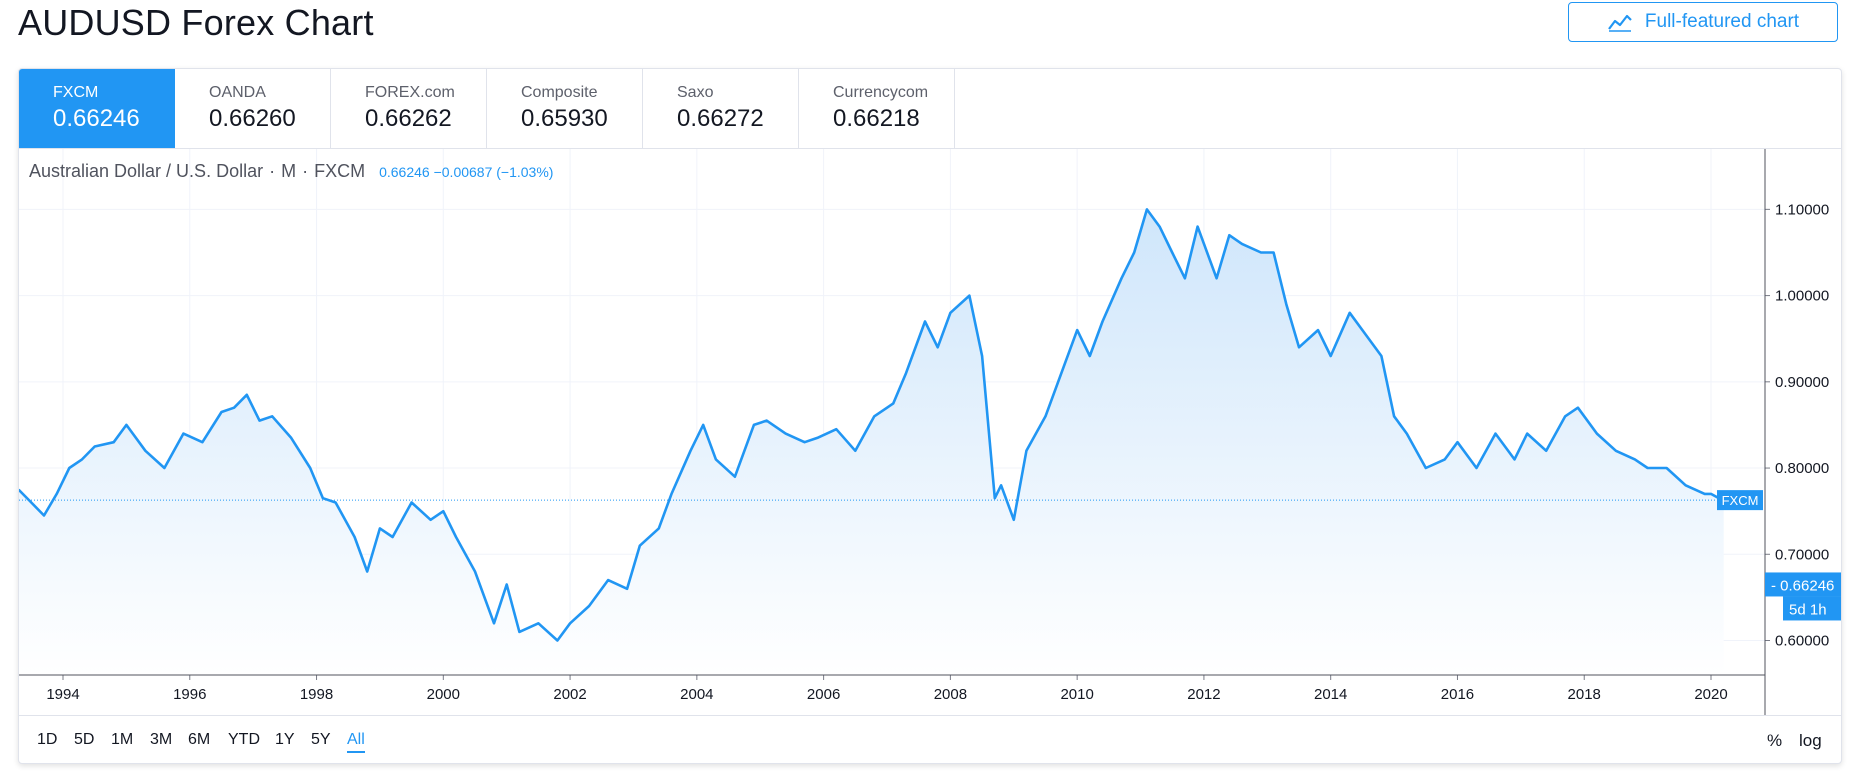 The width and height of the screenshot is (1865, 778). Describe the element at coordinates (356, 742) in the screenshot. I see `range-button-all: All` at that location.